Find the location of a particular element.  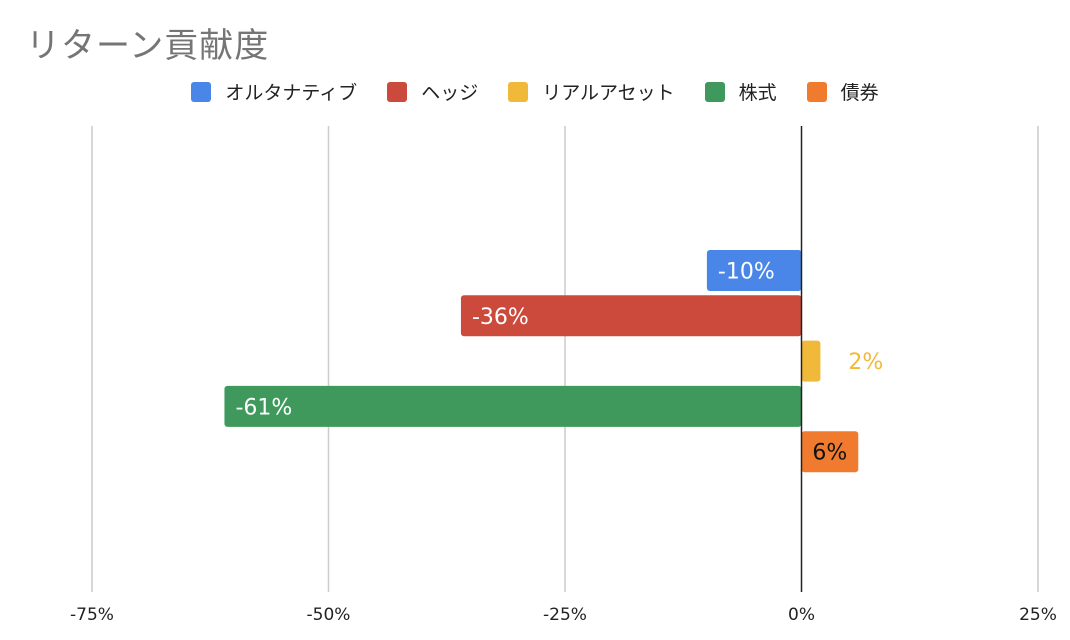

legend-item-bond: 債券 is located at coordinates (842, 91).